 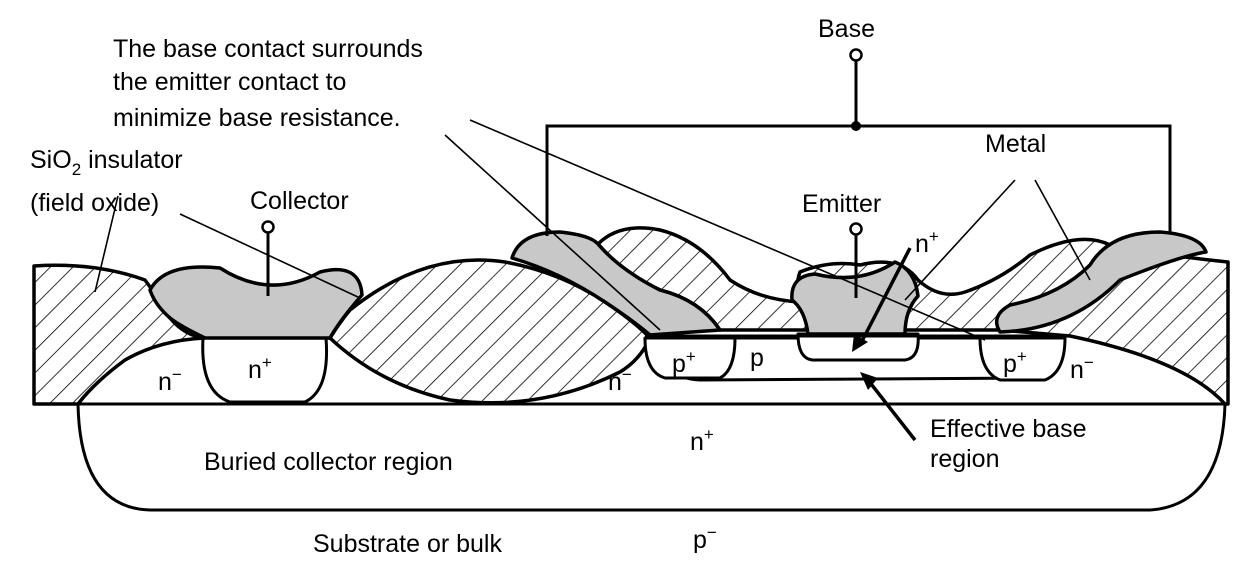 What do you see at coordinates (268, 227) in the screenshot?
I see `collector-terminal` at bounding box center [268, 227].